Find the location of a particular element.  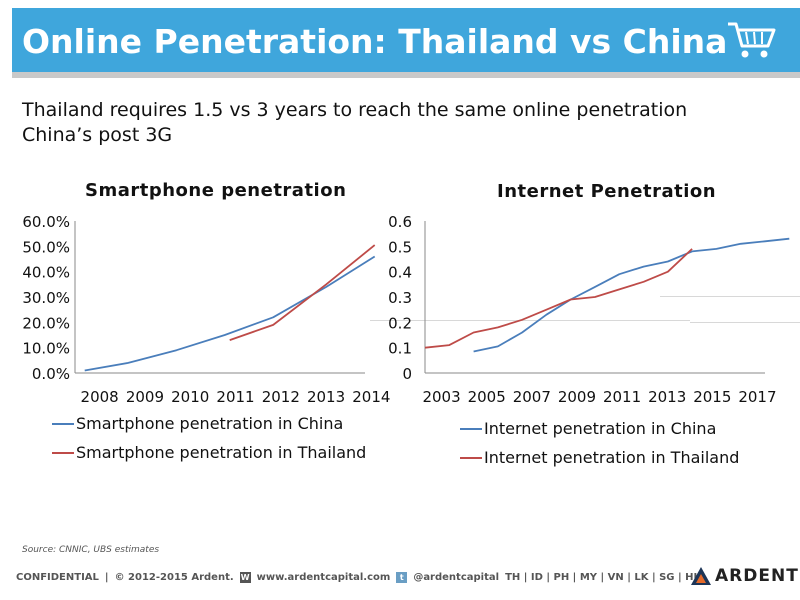

twitter-icon: t is located at coordinates (402, 577).